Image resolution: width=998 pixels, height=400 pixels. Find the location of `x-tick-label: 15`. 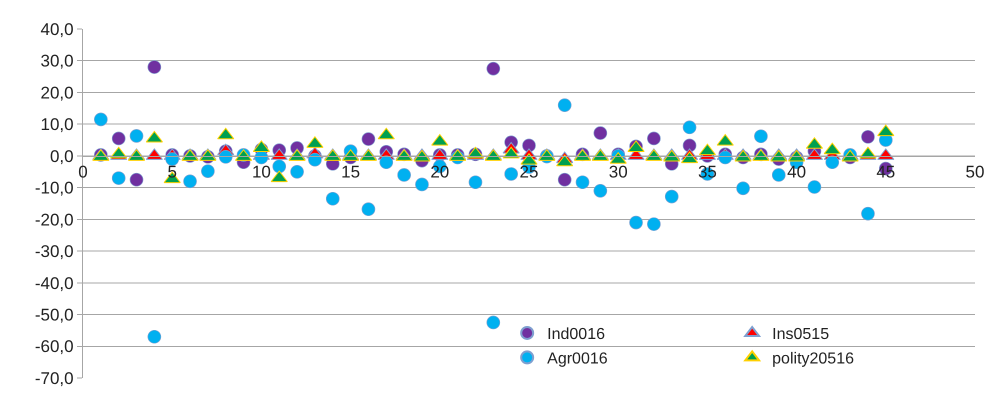

x-tick-label: 15 is located at coordinates (350, 172).